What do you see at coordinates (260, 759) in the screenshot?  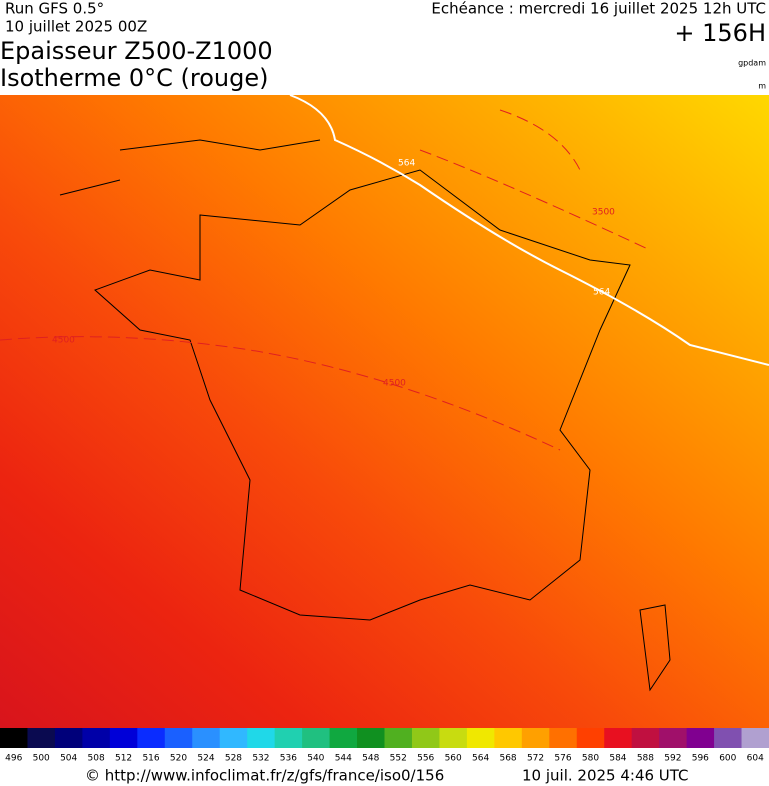 I see `colorbar-label: 532` at bounding box center [260, 759].